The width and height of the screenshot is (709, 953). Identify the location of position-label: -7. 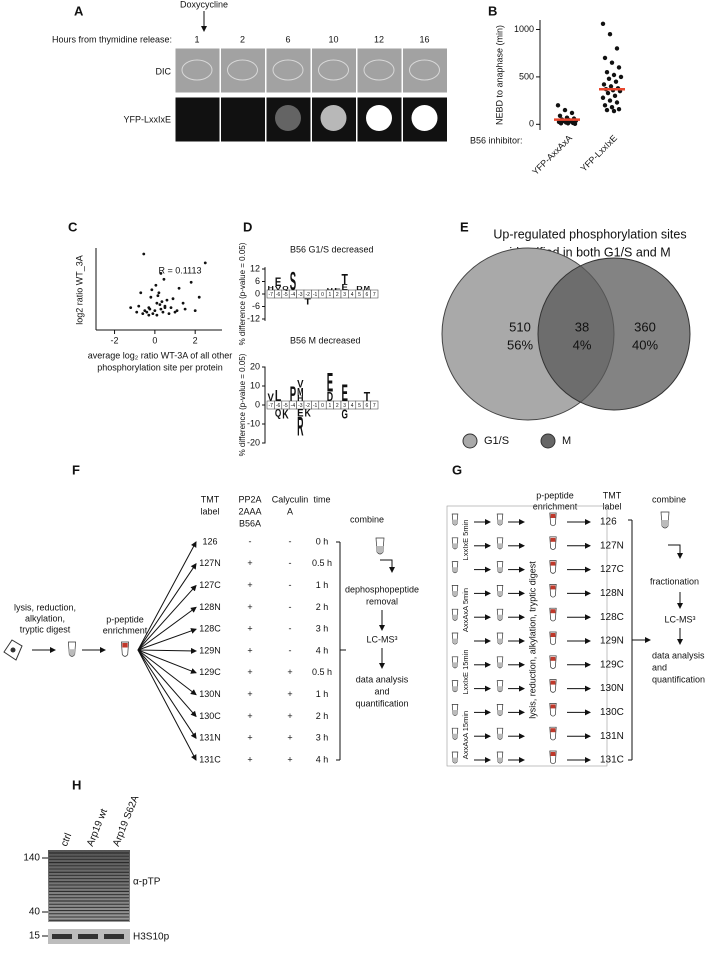
(270, 406).